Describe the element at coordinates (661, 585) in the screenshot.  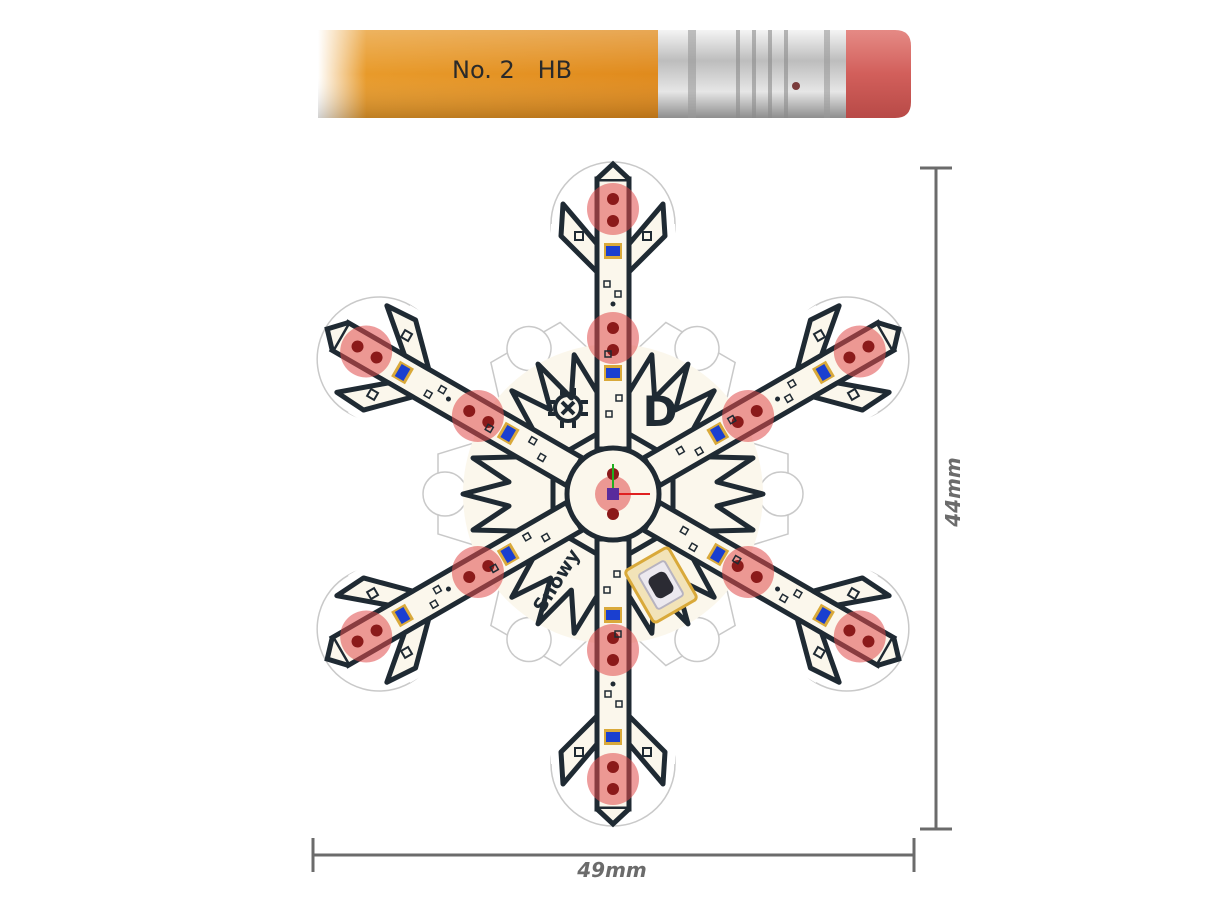
I see `tactile-switch` at that location.